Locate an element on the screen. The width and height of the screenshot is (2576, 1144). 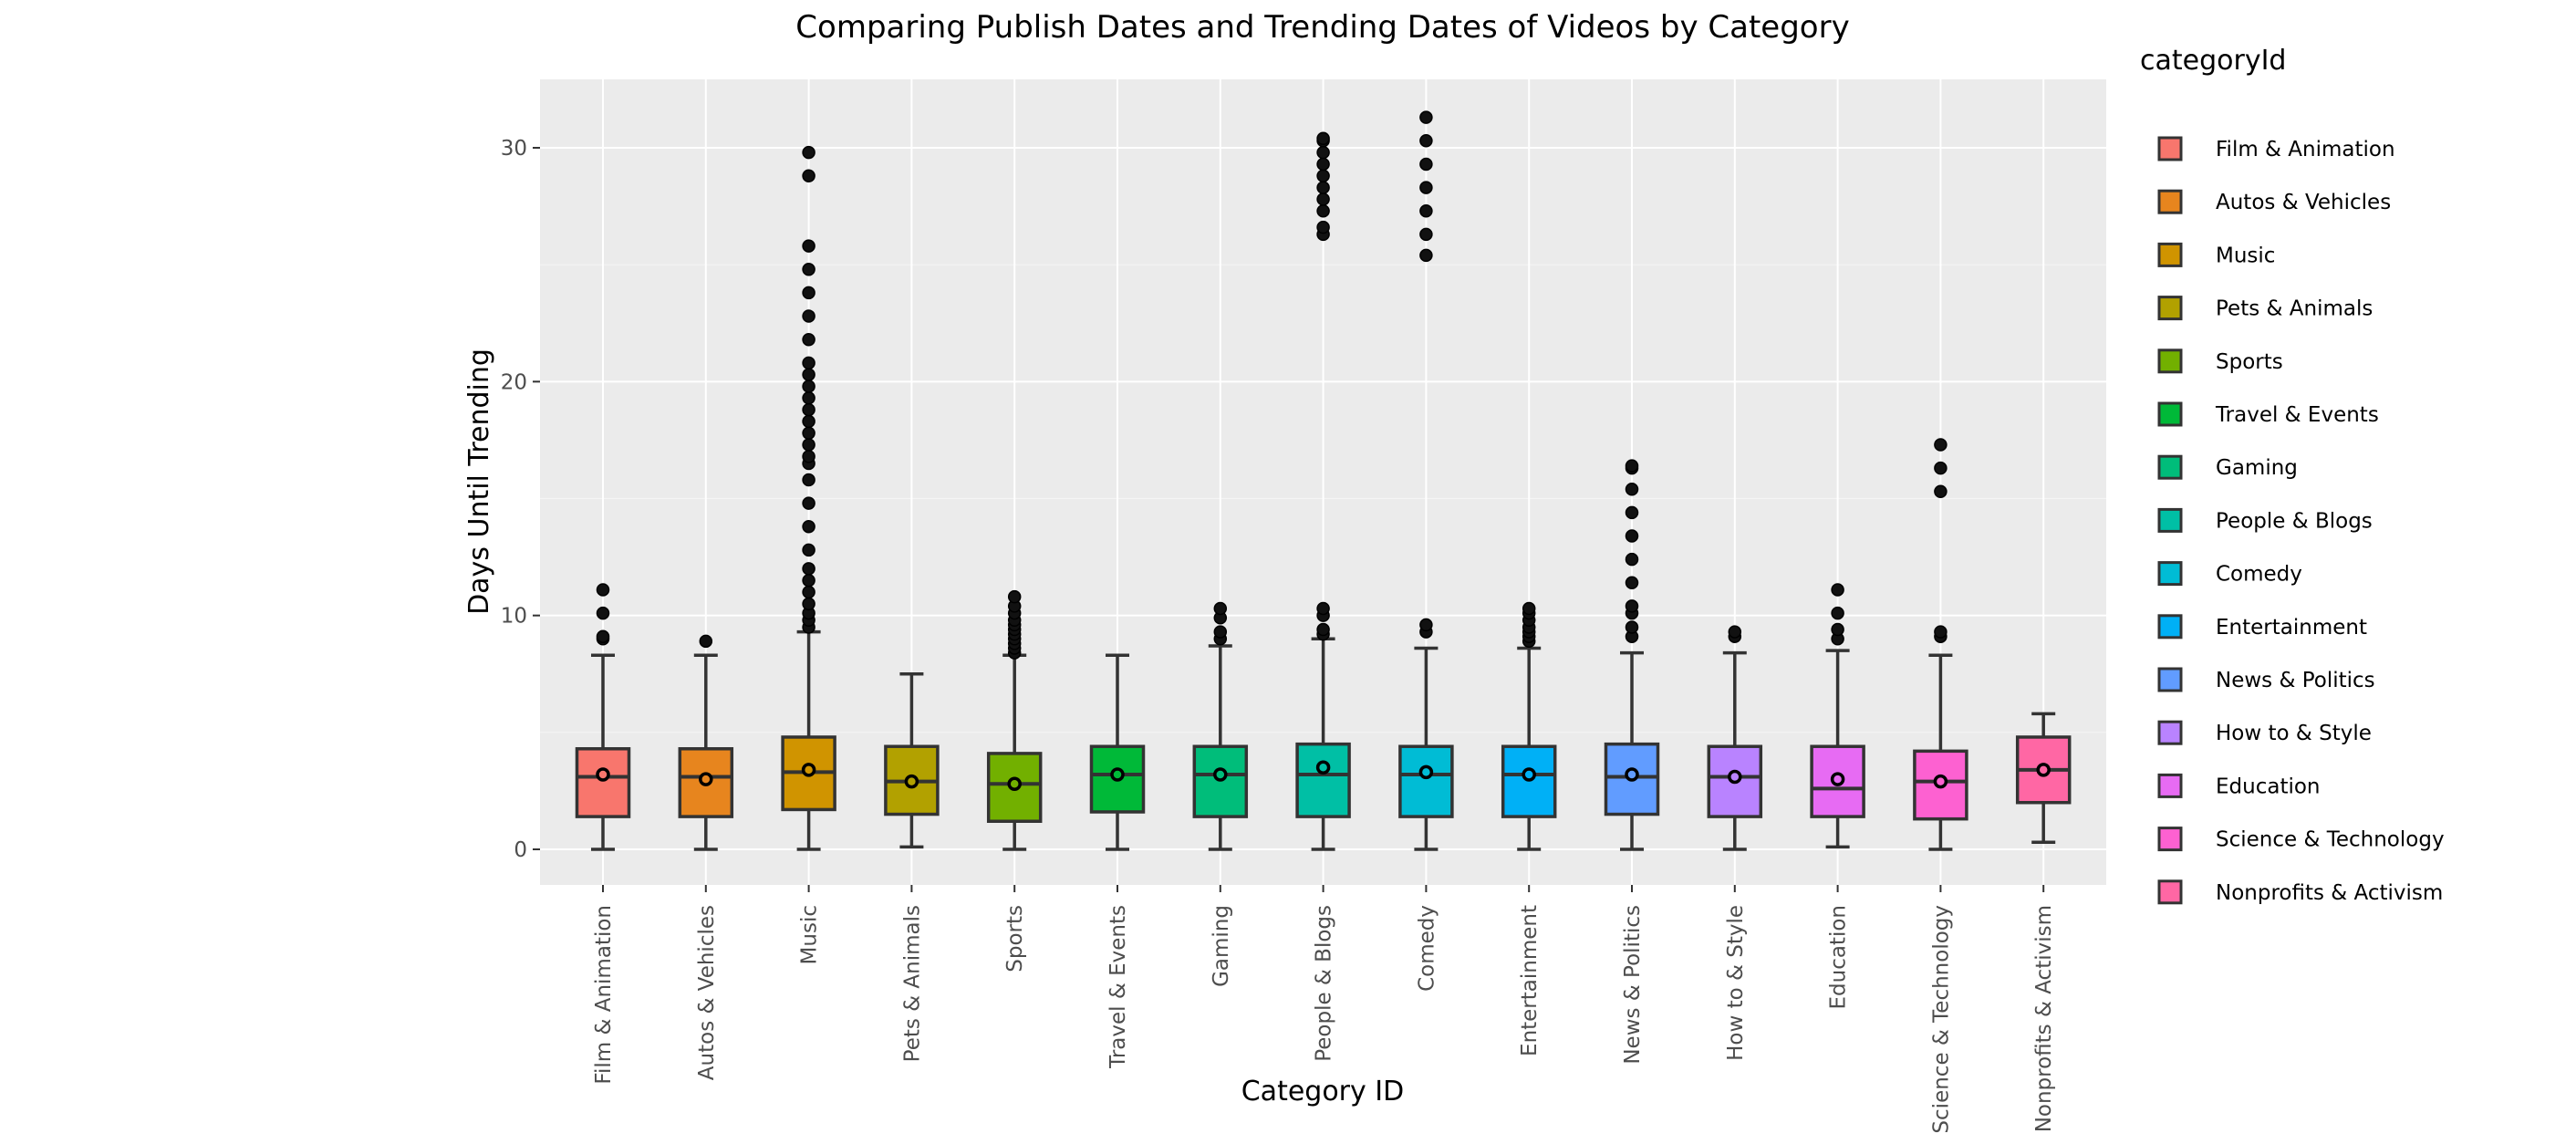
x-tick-label: Entertainment is located at coordinates (1530, 980).